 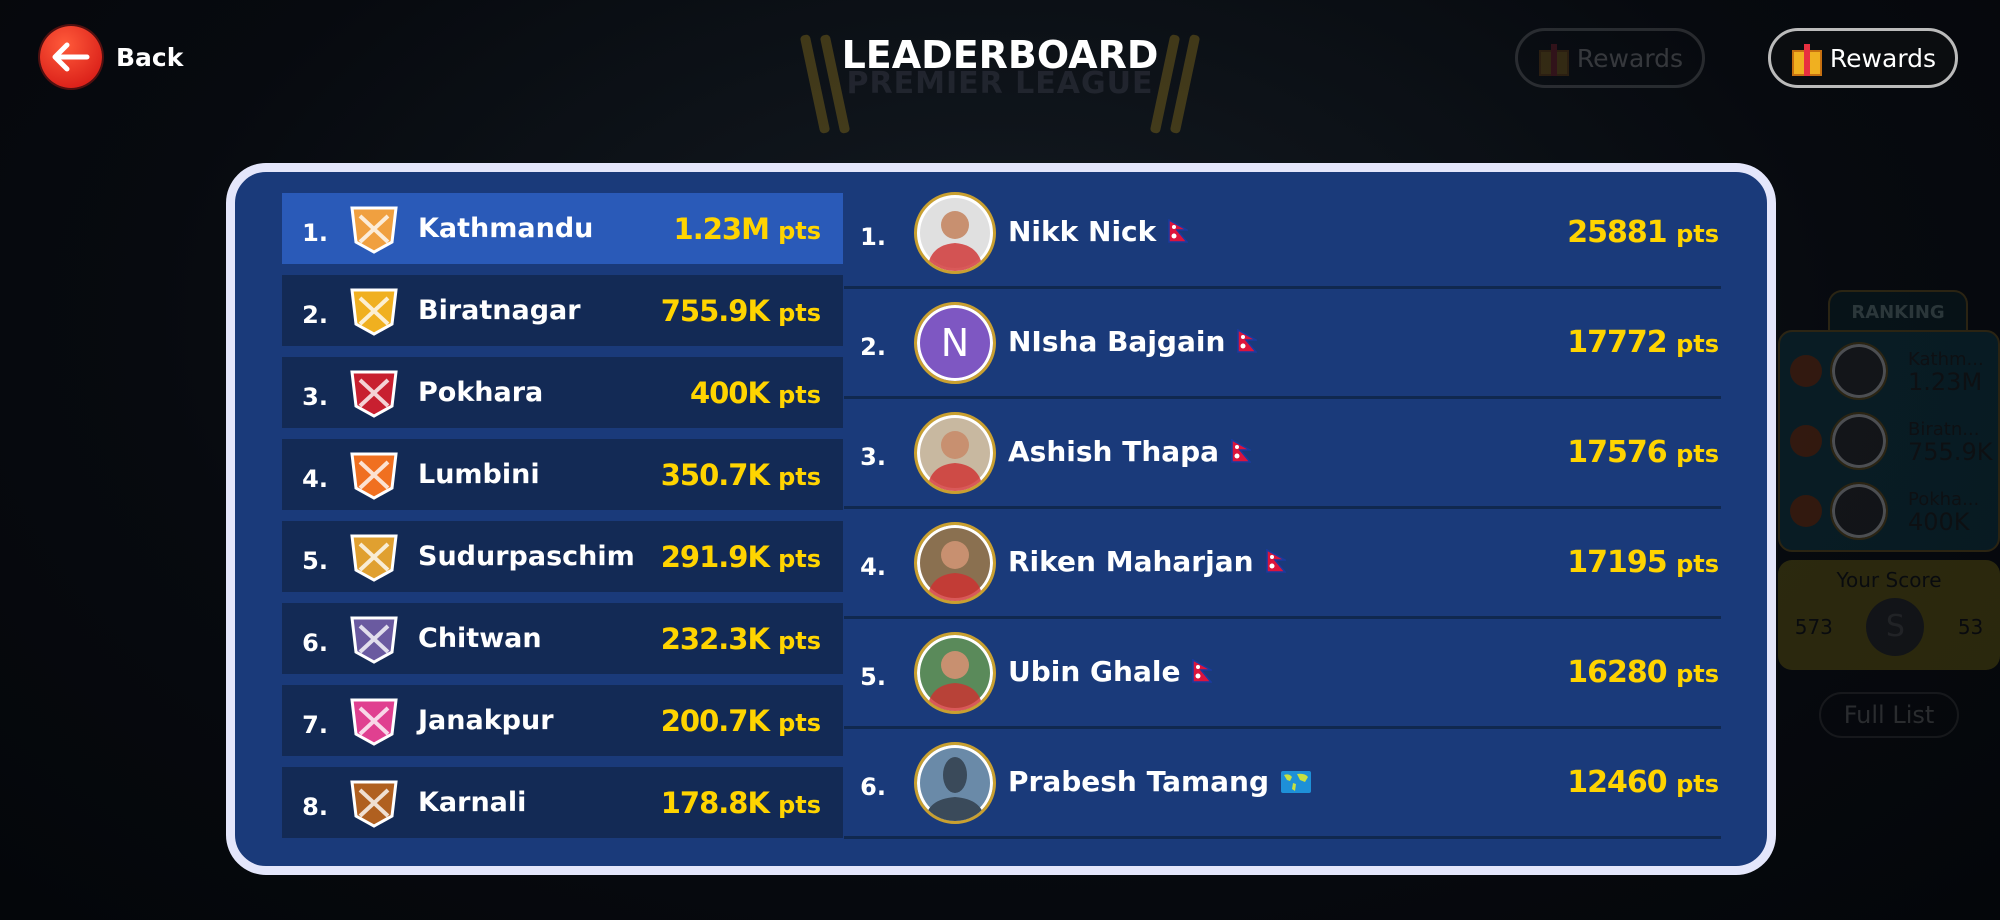 What do you see at coordinates (755, 392) in the screenshot?
I see `team-points: 400K pts` at bounding box center [755, 392].